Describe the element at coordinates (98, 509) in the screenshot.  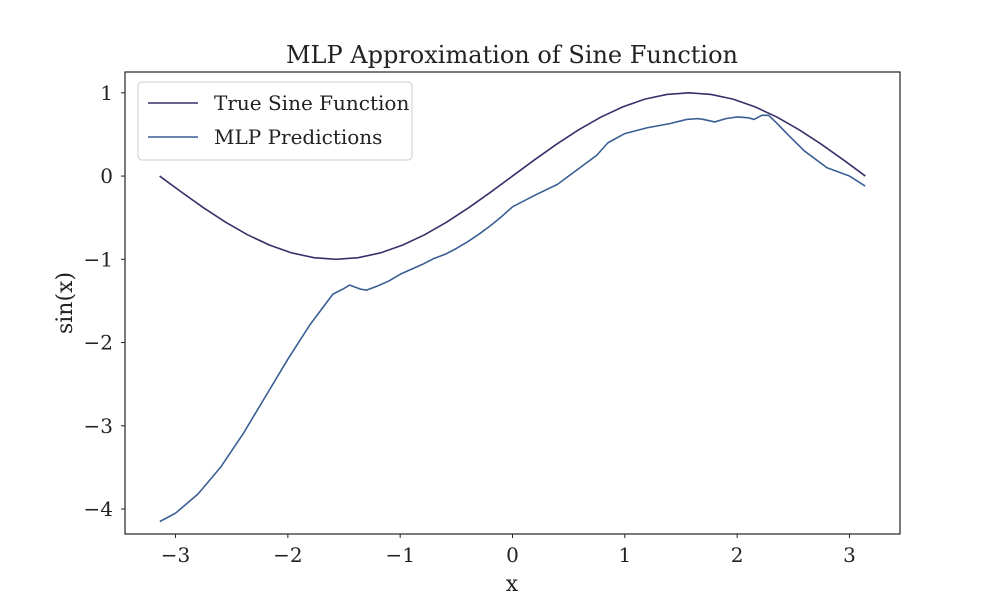
I see `y-tick-label: −4` at that location.